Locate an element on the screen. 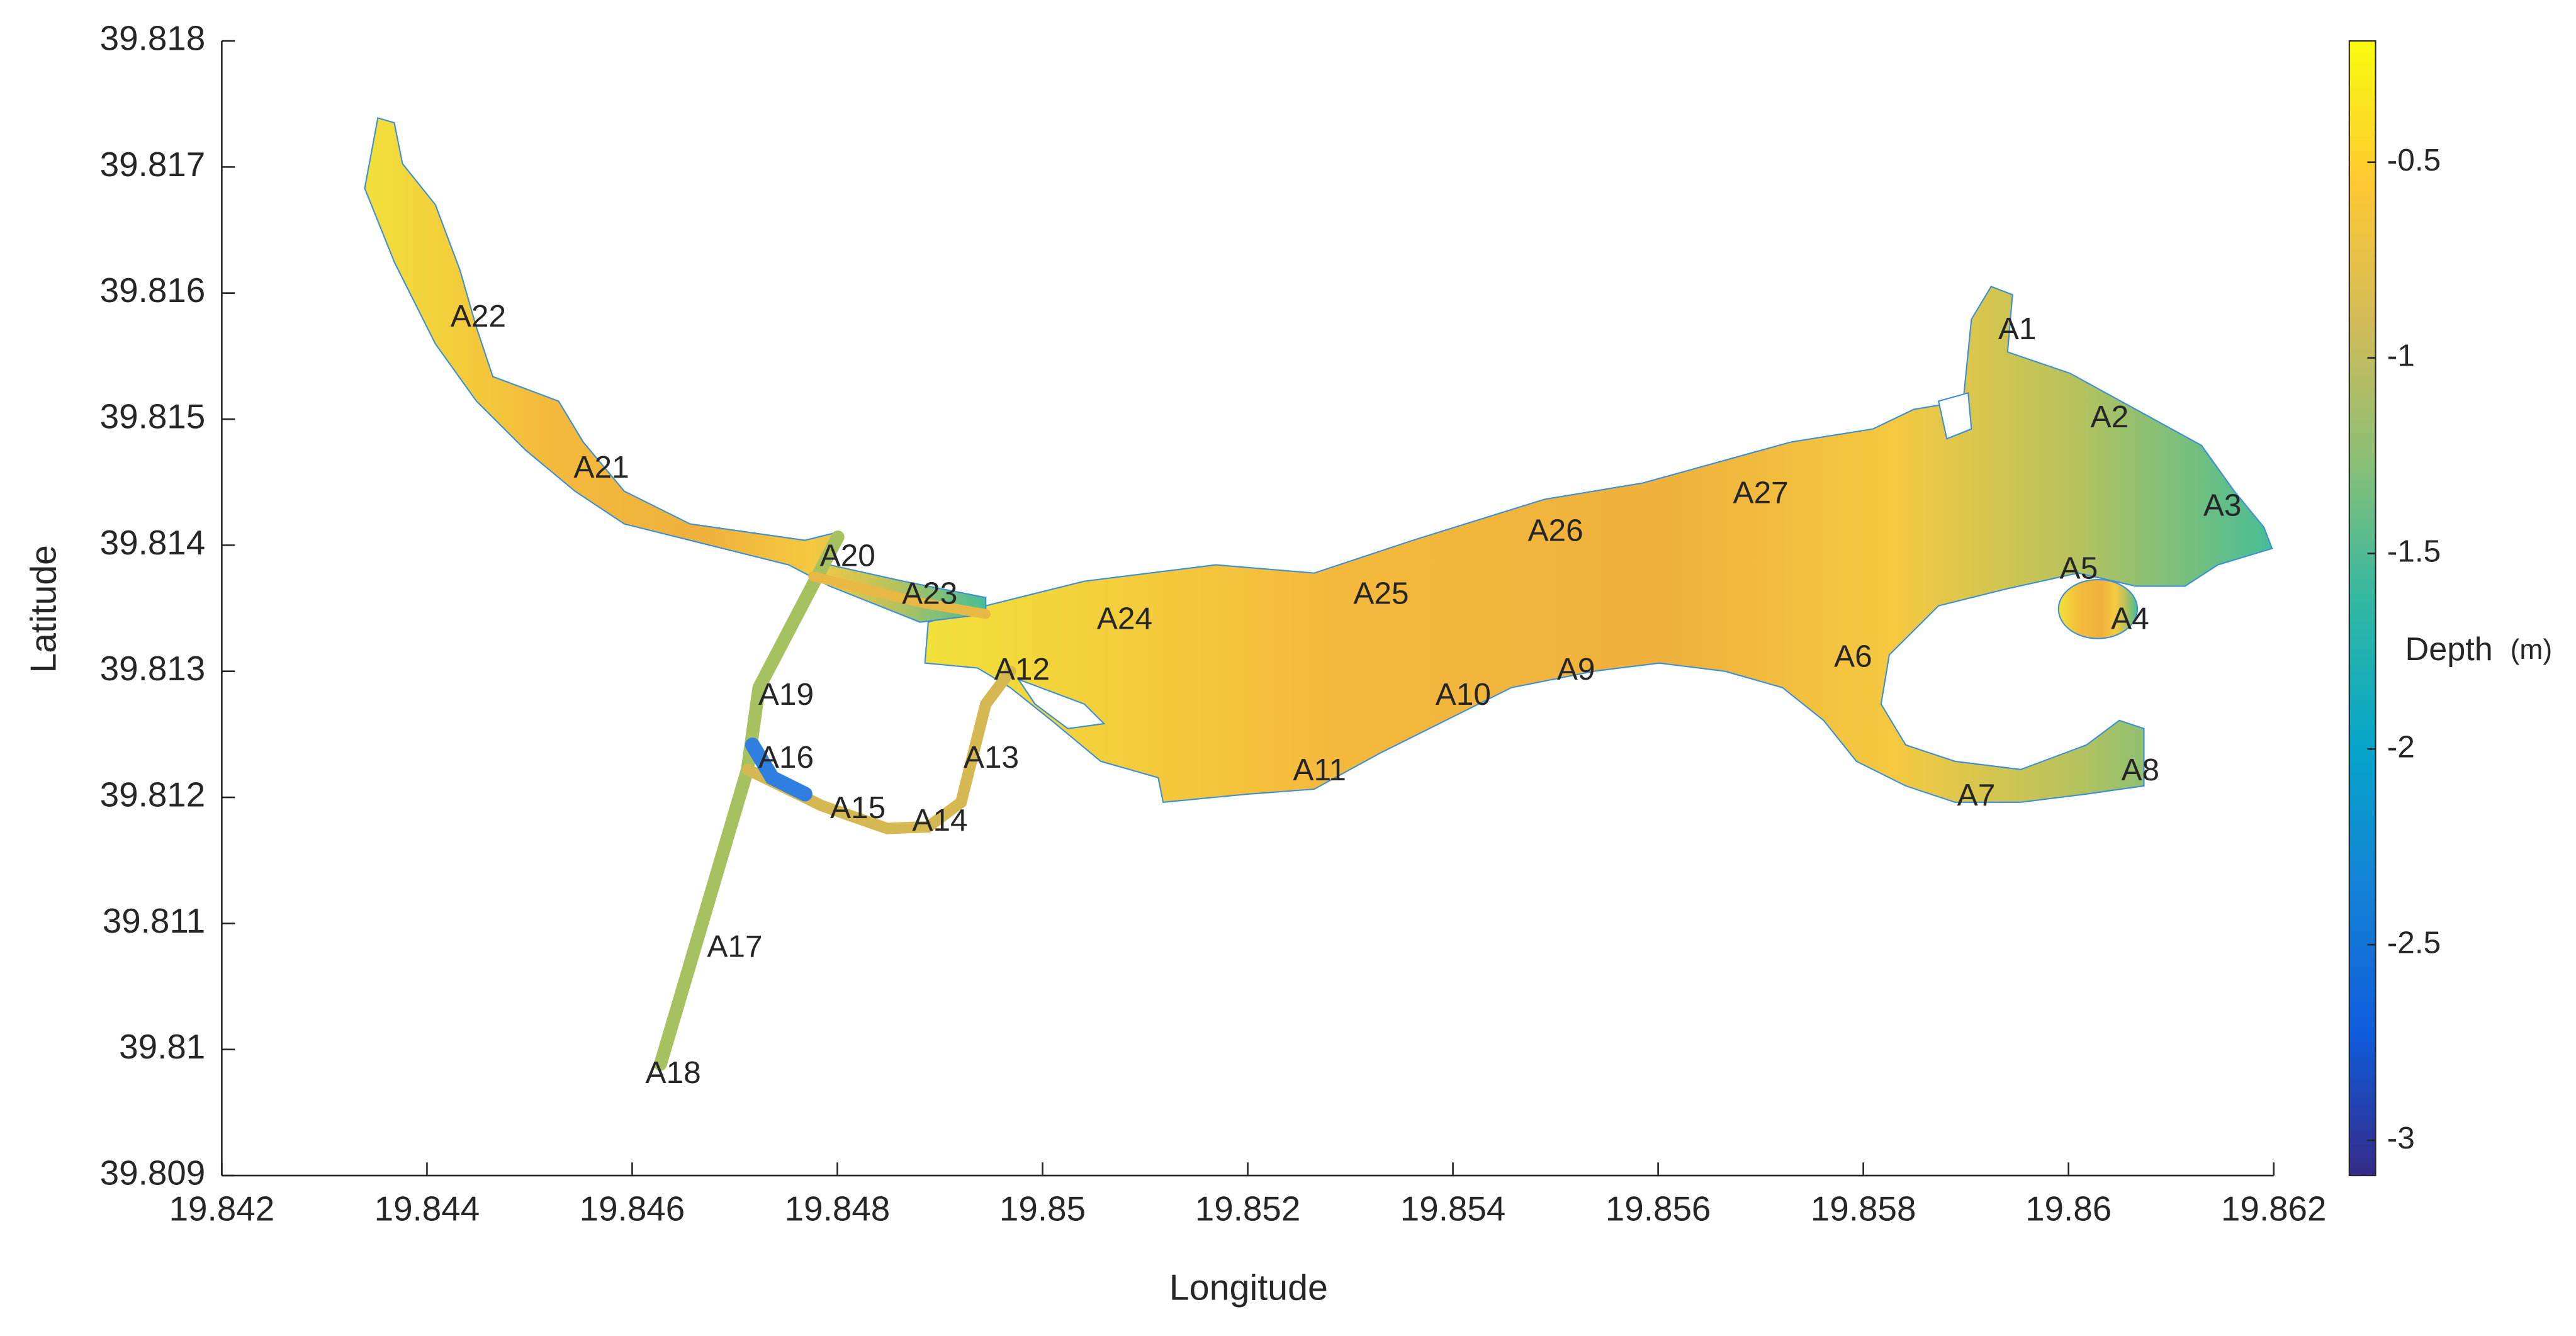 The image size is (2576, 1336). site-label: A12 is located at coordinates (1022, 669).